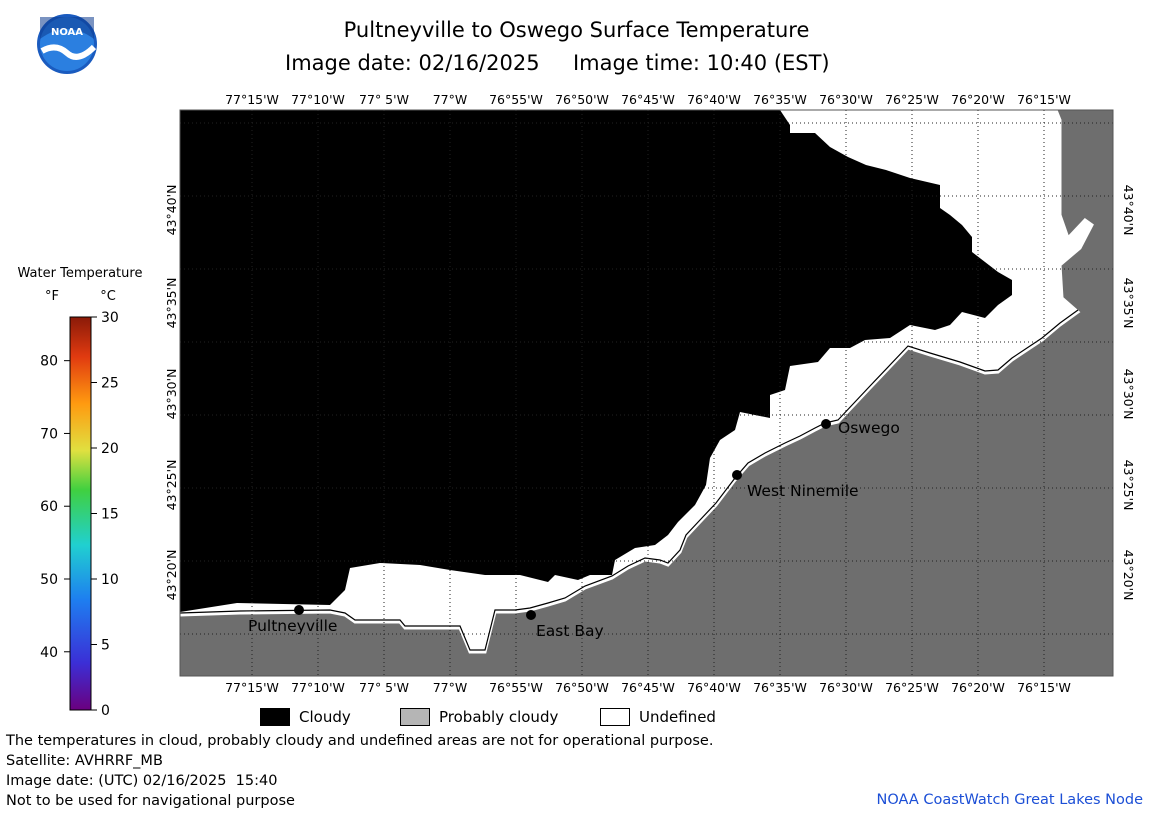 This screenshot has height=817, width=1153. What do you see at coordinates (142, 781) in the screenshot?
I see `utc-date-text: Image date: (UTC) 02/16/2025 15:40` at bounding box center [142, 781].